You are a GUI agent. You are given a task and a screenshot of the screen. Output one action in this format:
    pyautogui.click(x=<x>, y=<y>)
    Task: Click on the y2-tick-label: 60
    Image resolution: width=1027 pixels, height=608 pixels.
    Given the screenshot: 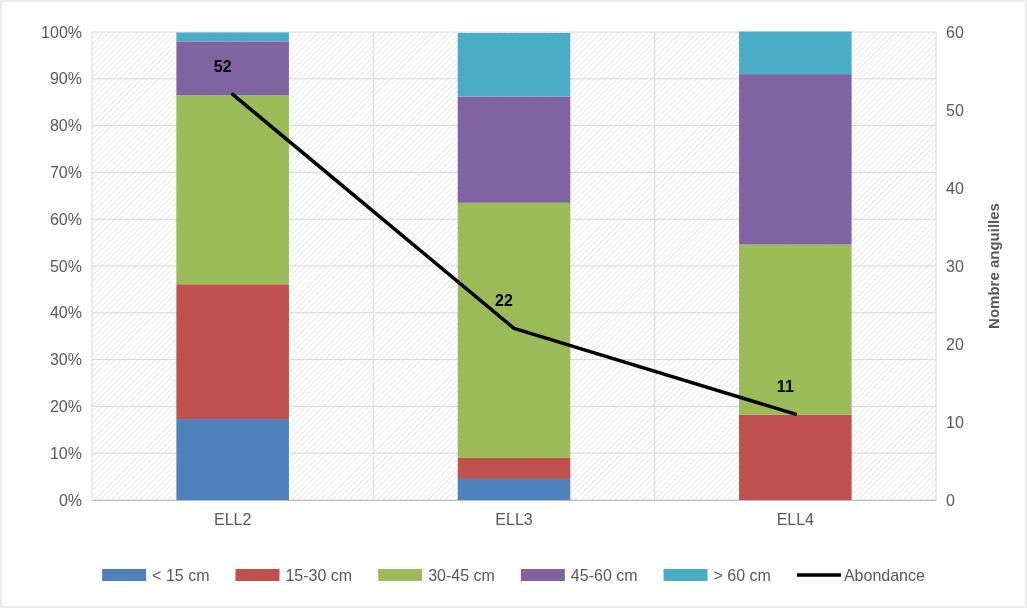 What is the action you would take?
    pyautogui.click(x=955, y=32)
    